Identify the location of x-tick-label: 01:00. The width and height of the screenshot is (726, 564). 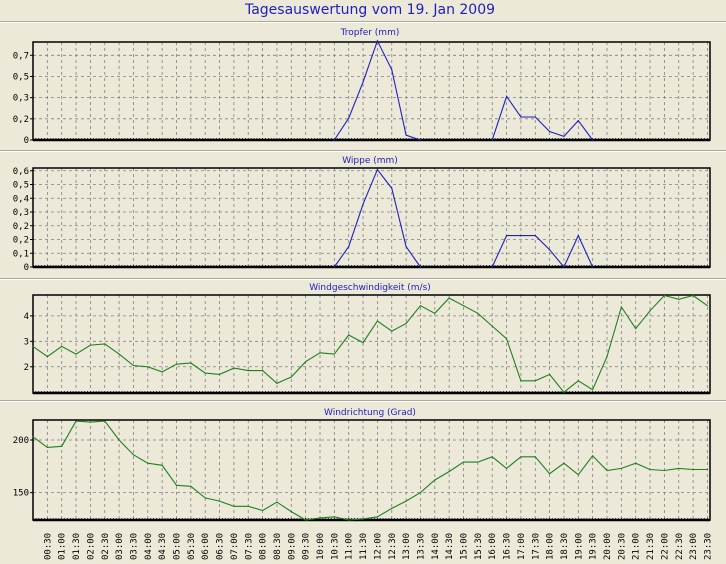
(63, 546).